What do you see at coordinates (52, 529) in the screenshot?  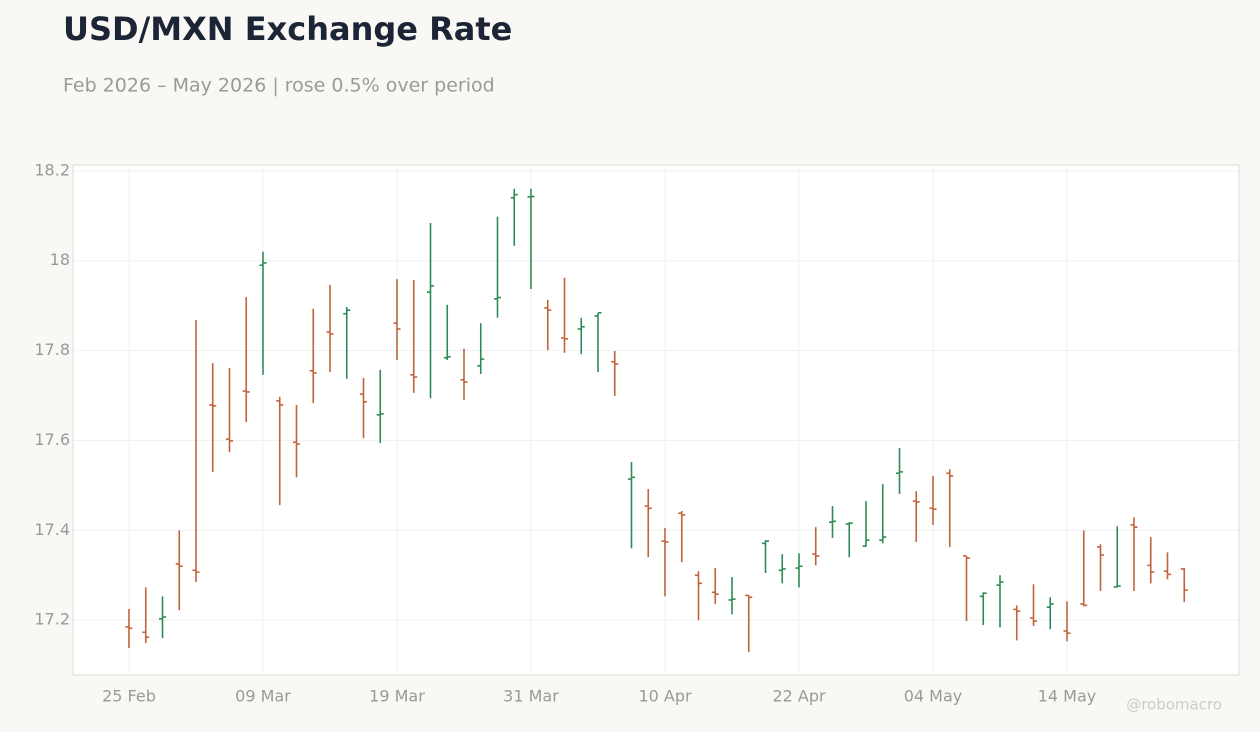 I see `y-tick-label: 17.4` at bounding box center [52, 529].